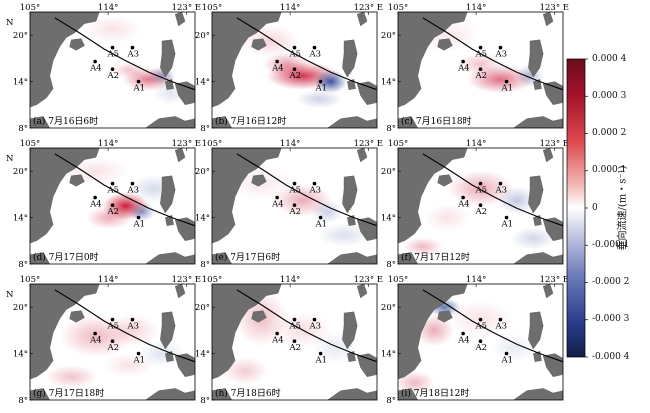 The height and width of the screenshot is (413, 650). What do you see at coordinates (435, 393) in the screenshot?
I see `panel-title: (i) 7月18日12时` at bounding box center [435, 393].